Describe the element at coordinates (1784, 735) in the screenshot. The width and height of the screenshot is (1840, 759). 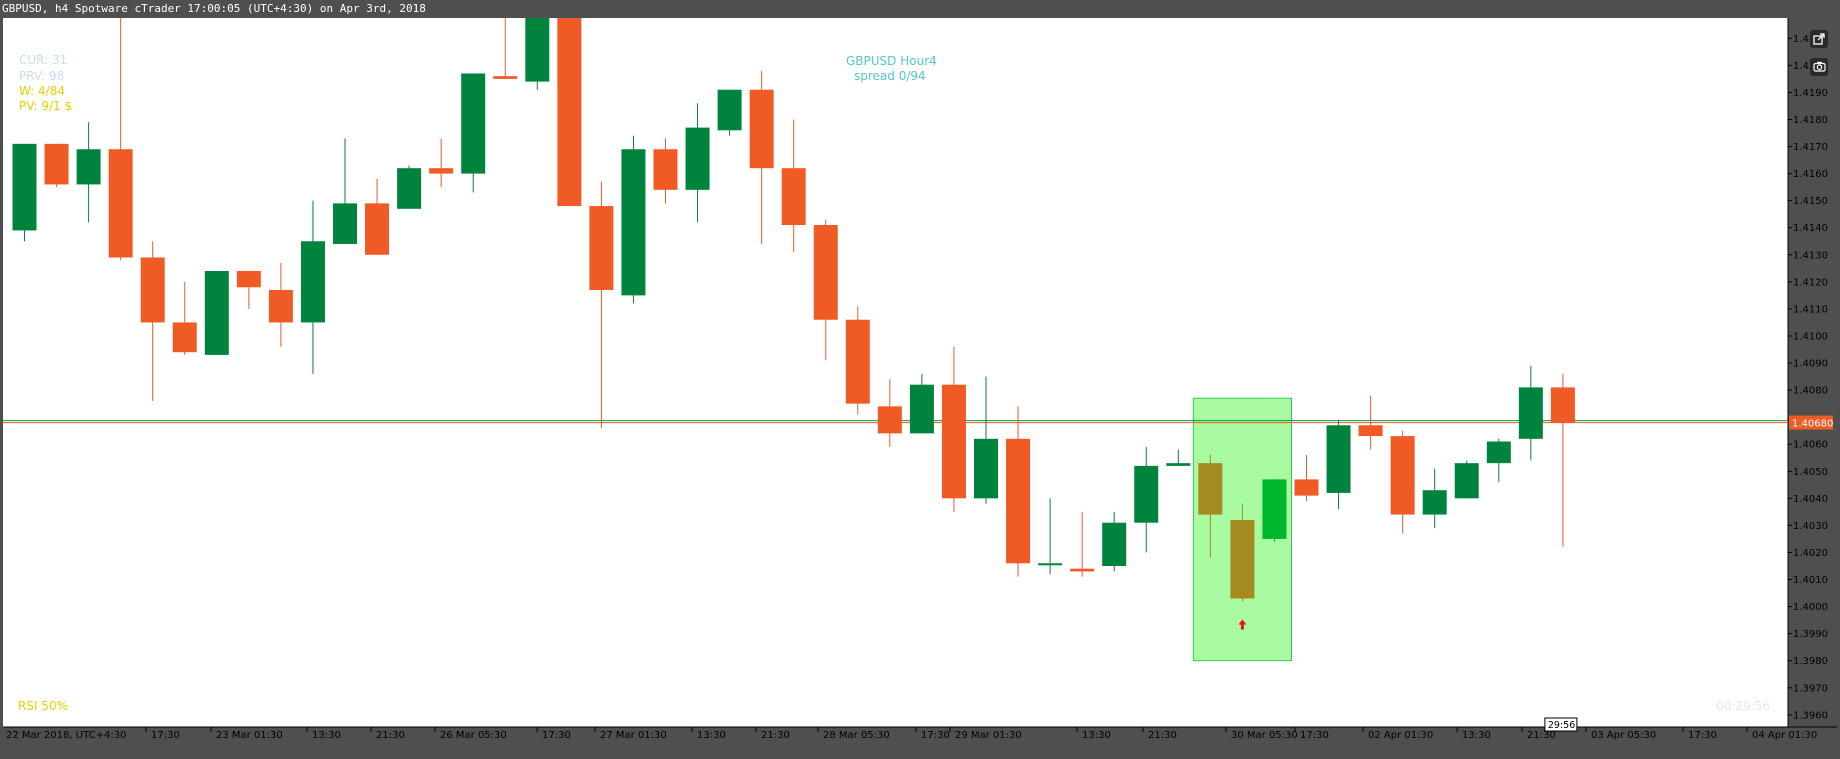
I see `x-tick-label: 04 Apr 01:30` at that location.